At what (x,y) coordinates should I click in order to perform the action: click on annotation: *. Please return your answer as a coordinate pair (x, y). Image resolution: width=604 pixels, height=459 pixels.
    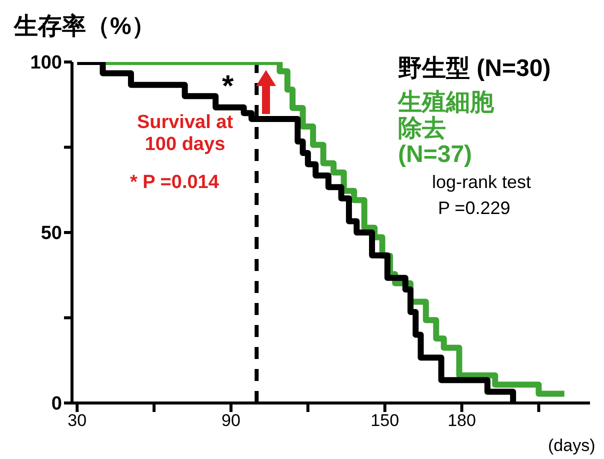
    Looking at the image, I should click on (228, 87).